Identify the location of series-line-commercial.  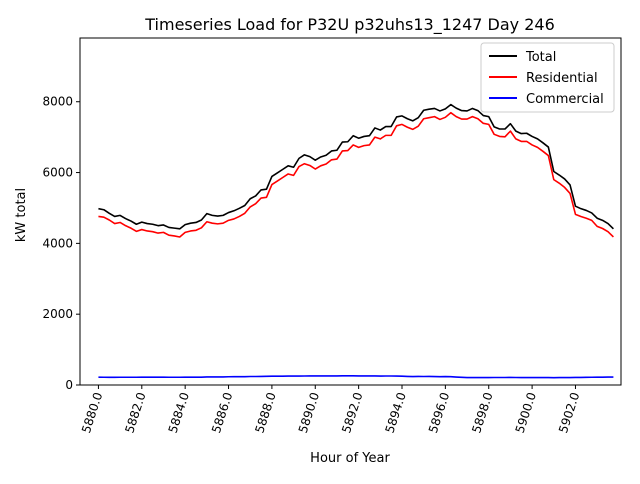
(356, 377).